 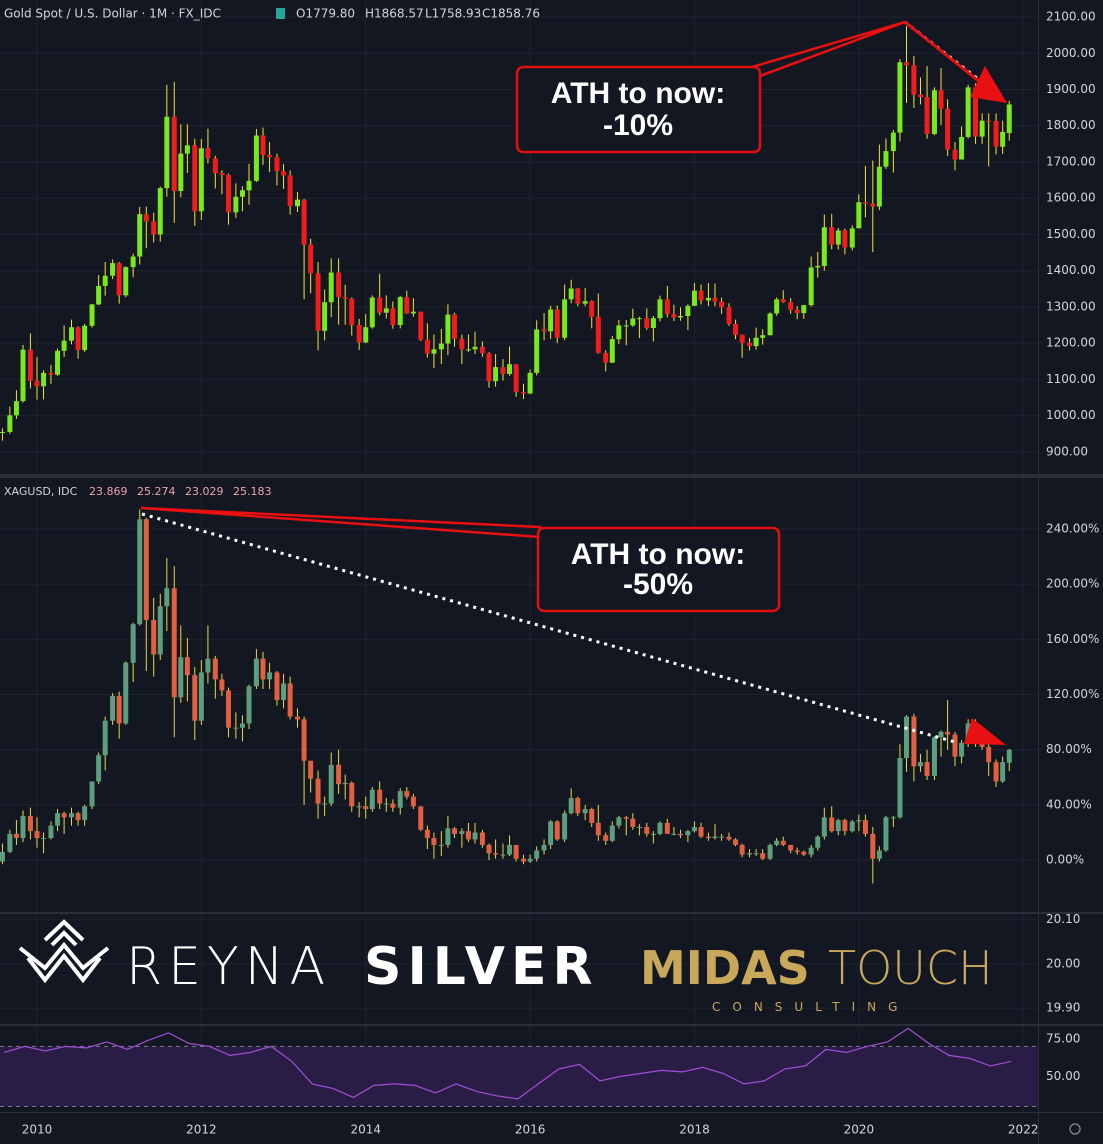 I want to click on y-tick-label: 1700.00, so click(x=1071, y=161).